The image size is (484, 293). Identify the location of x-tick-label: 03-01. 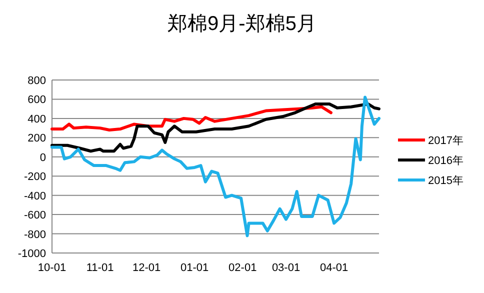
(286, 268).